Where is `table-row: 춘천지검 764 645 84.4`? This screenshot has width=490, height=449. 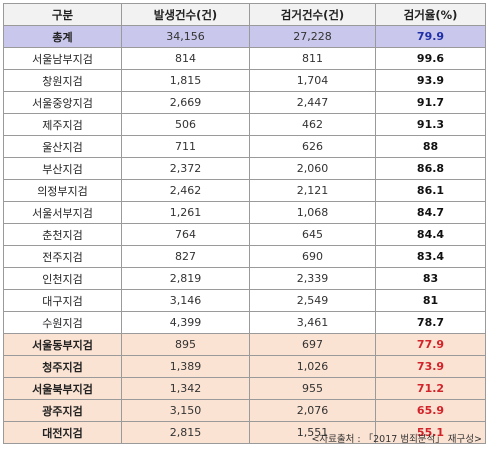 table-row: 춘천지검 764 645 84.4 is located at coordinates (244, 234).